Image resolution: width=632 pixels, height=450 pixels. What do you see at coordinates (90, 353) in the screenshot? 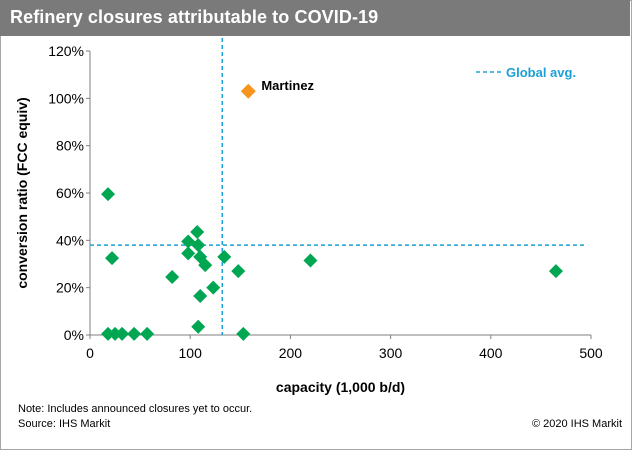
I see `x-tick-label: 0` at bounding box center [90, 353].